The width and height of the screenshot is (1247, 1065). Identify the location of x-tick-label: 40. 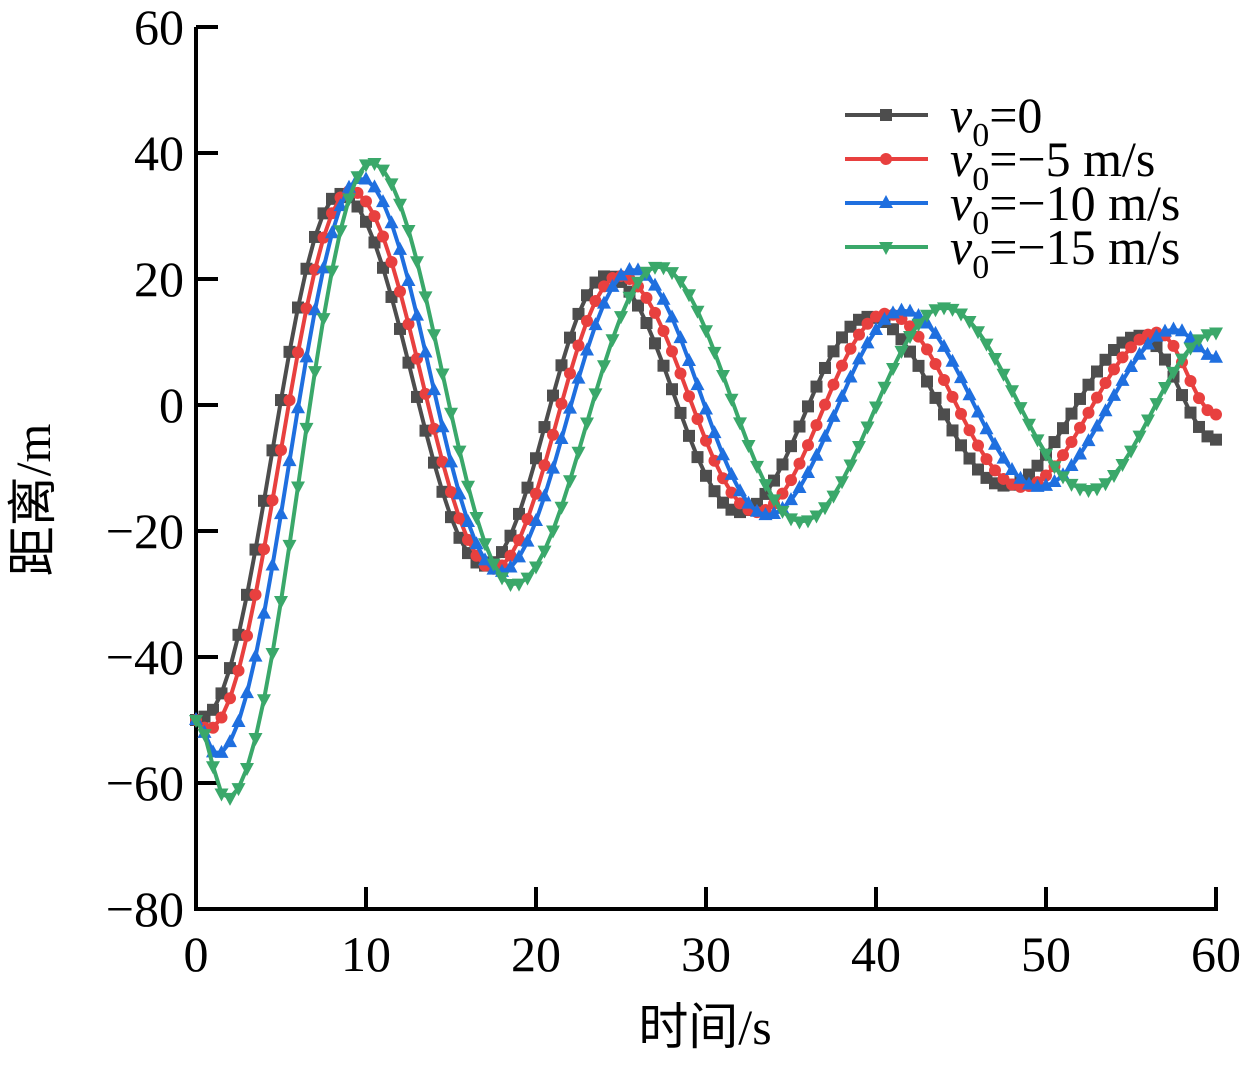
(876, 954).